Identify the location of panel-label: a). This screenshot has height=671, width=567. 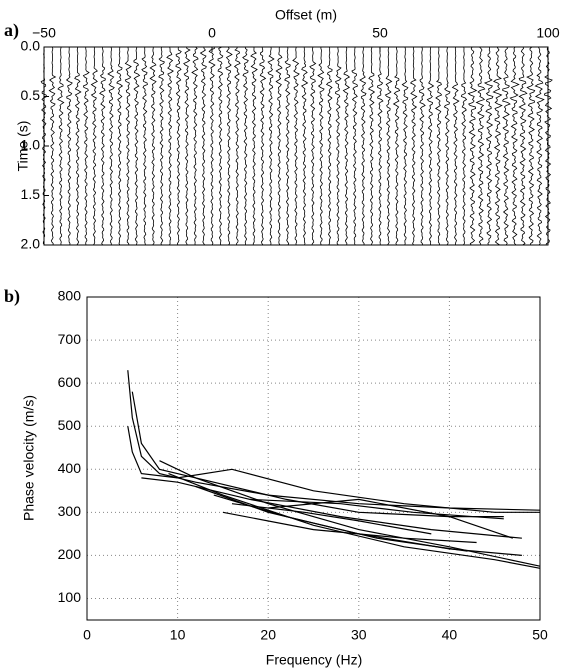
(11, 30).